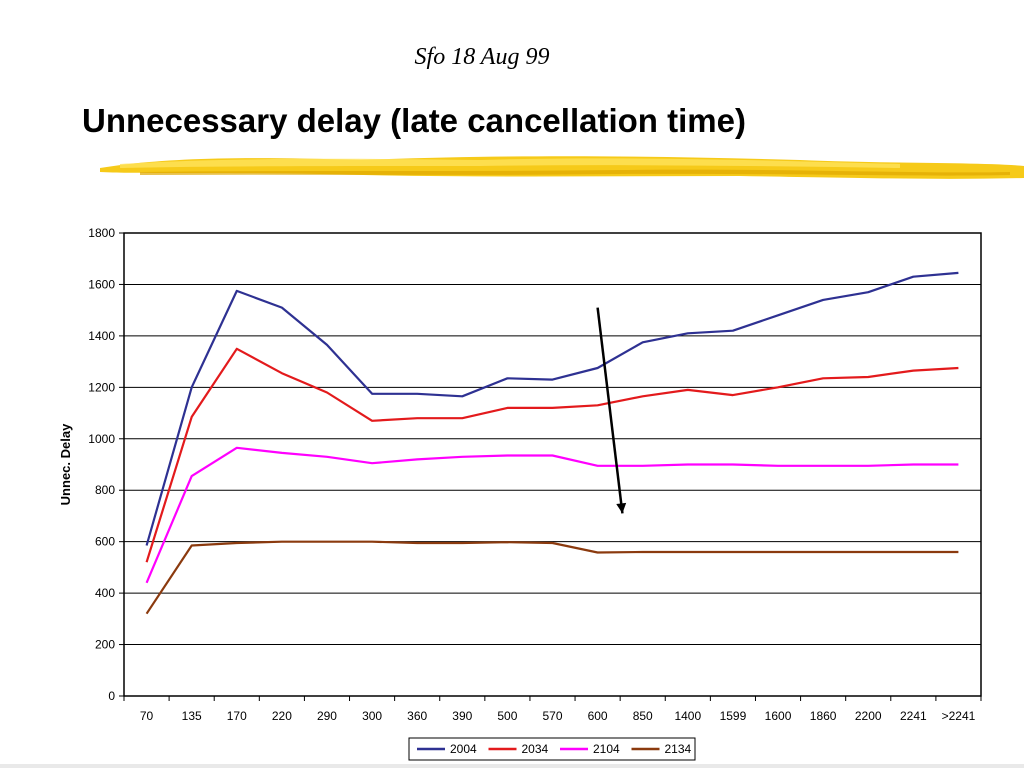 The image size is (1024, 768). Describe the element at coordinates (778, 716) in the screenshot. I see `x-tick-label: 1600` at that location.